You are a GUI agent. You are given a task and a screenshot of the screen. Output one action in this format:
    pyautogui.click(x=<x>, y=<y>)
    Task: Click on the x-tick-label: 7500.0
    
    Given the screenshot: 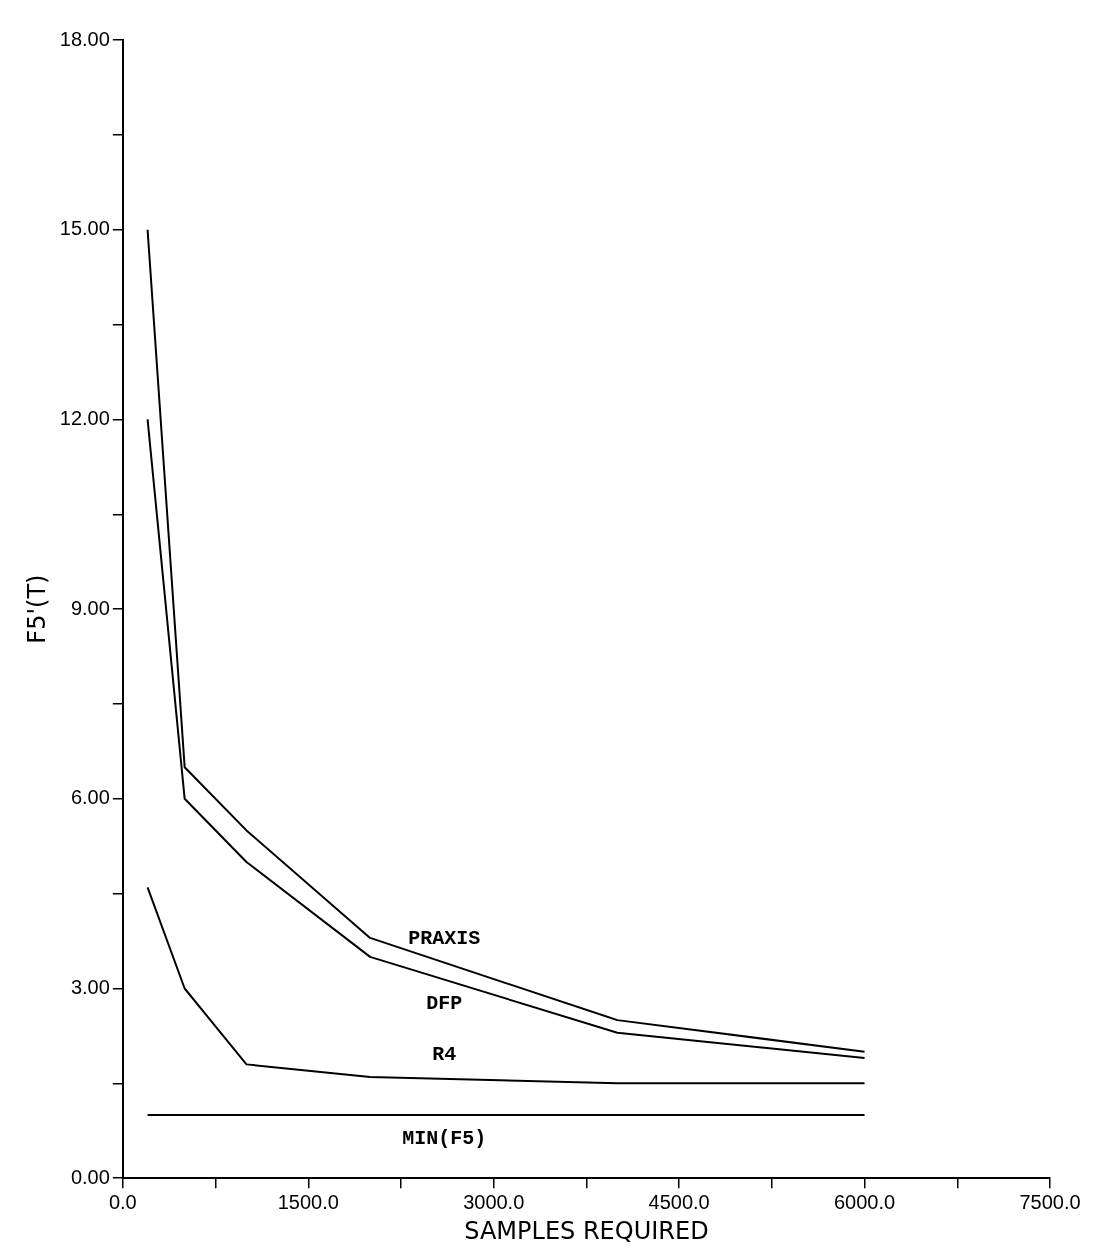 What is the action you would take?
    pyautogui.click(x=1050, y=1201)
    